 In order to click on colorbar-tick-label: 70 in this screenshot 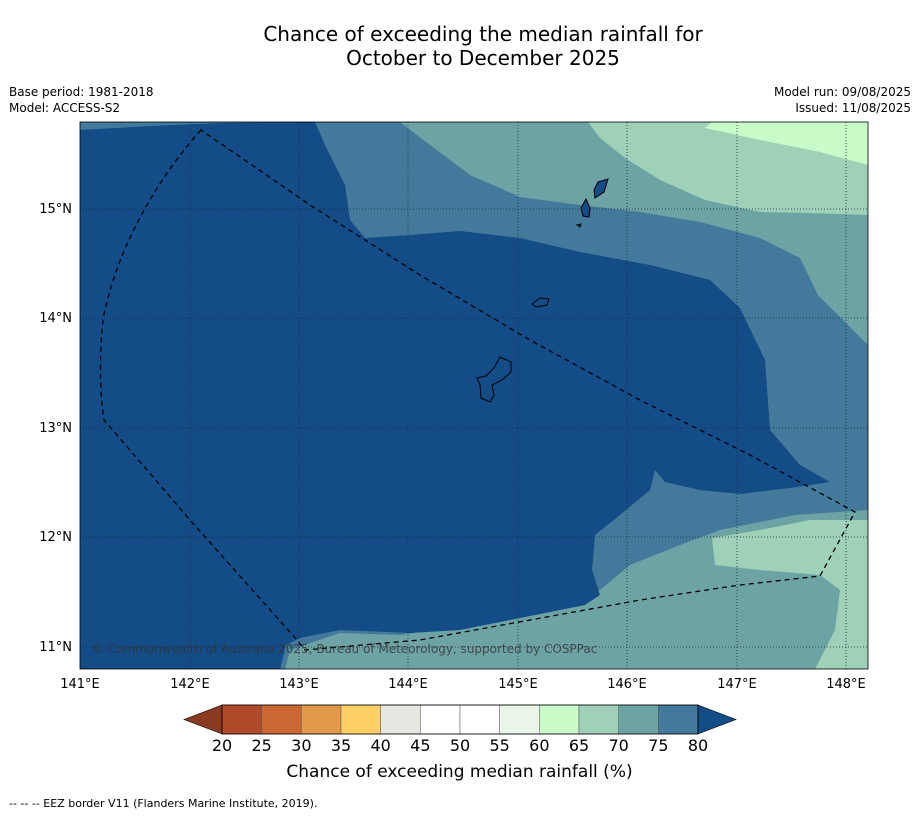, I will do `click(618, 745)`.